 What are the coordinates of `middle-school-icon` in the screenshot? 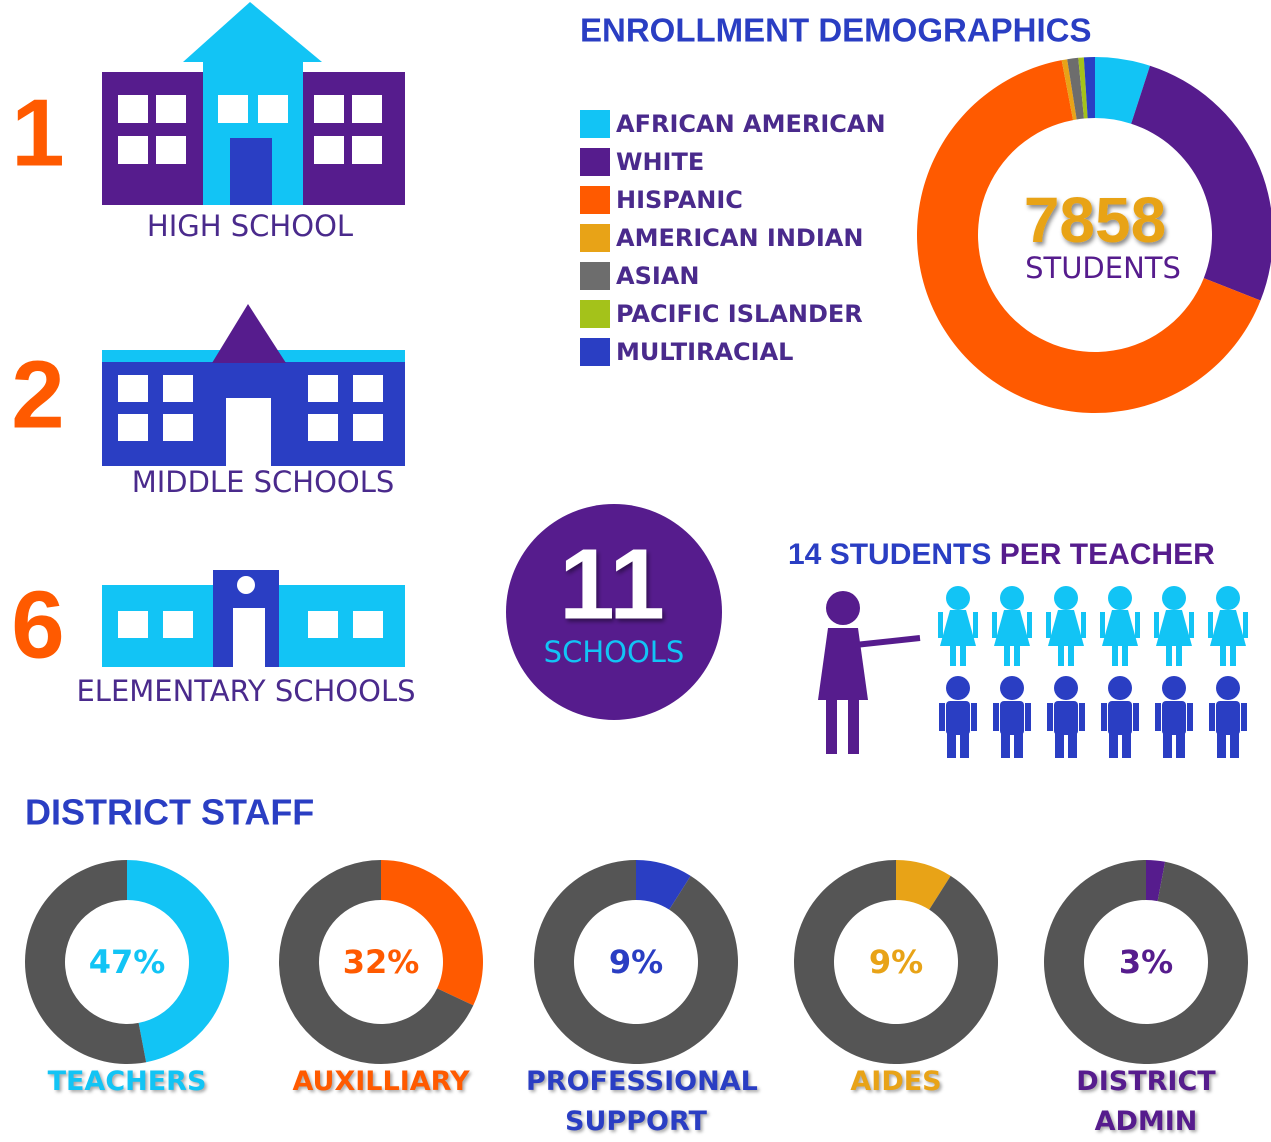 It's located at (253, 385).